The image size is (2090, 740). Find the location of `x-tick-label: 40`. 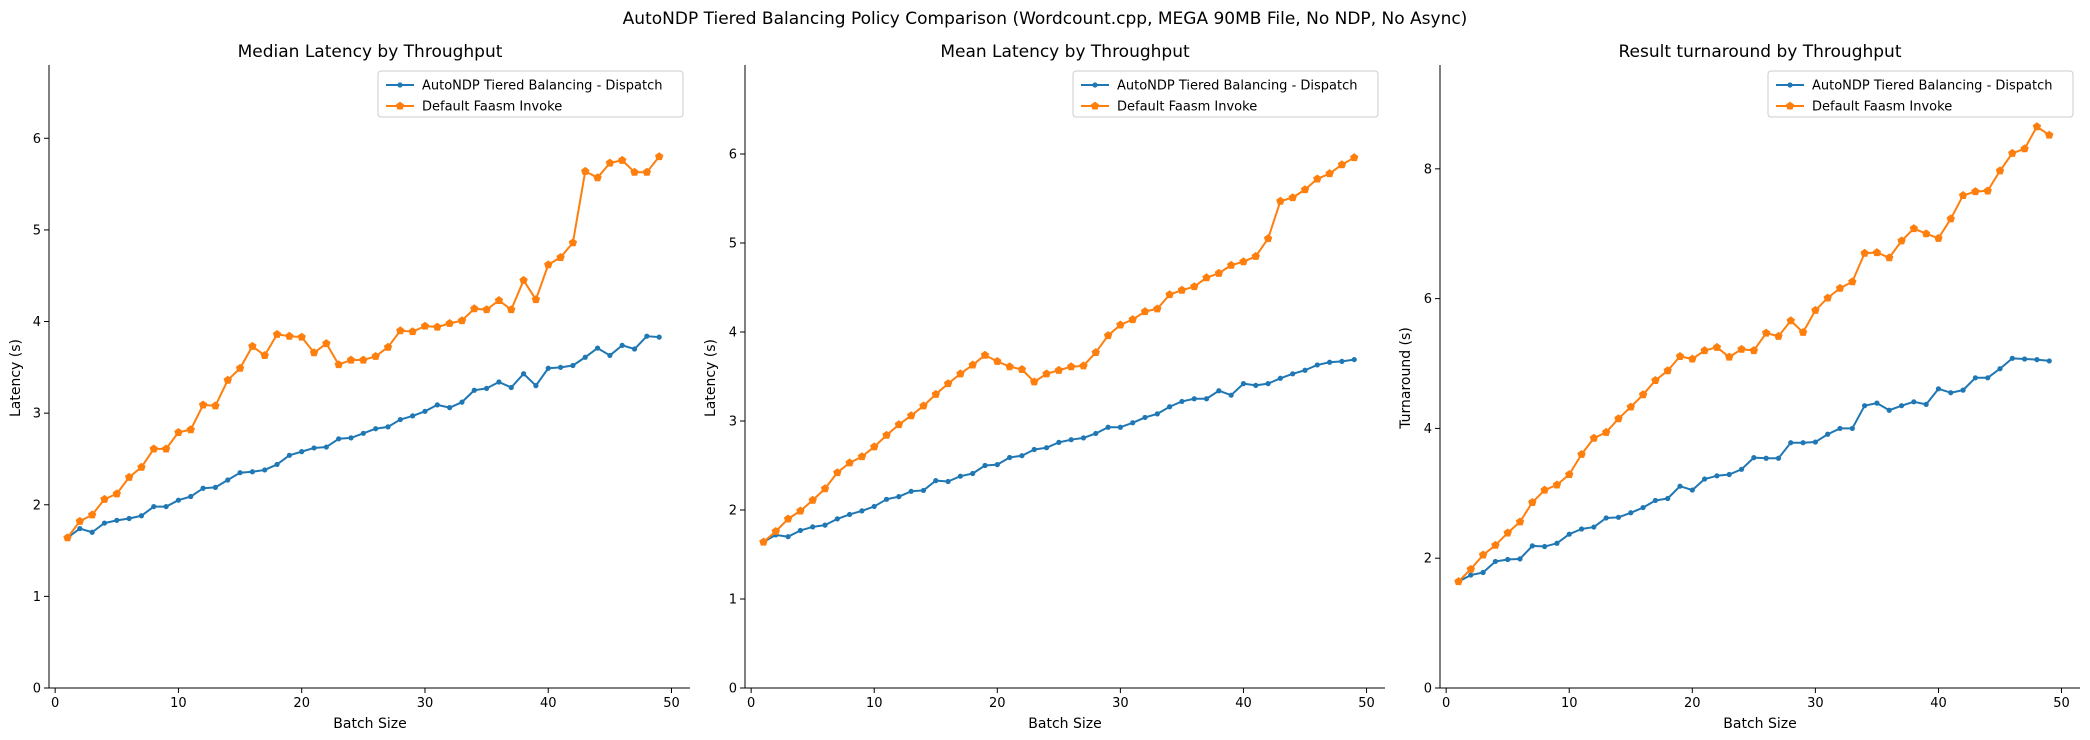

x-tick-label: 40 is located at coordinates (548, 703).